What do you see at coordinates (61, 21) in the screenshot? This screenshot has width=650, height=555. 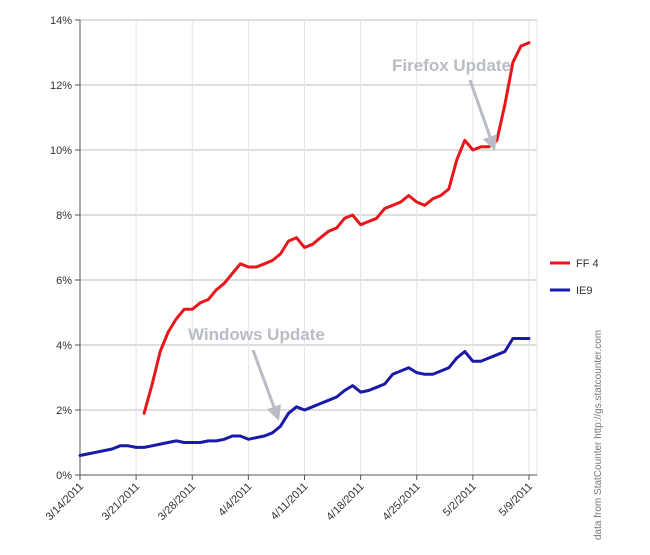 I see `y-tick-label: 14%` at bounding box center [61, 21].